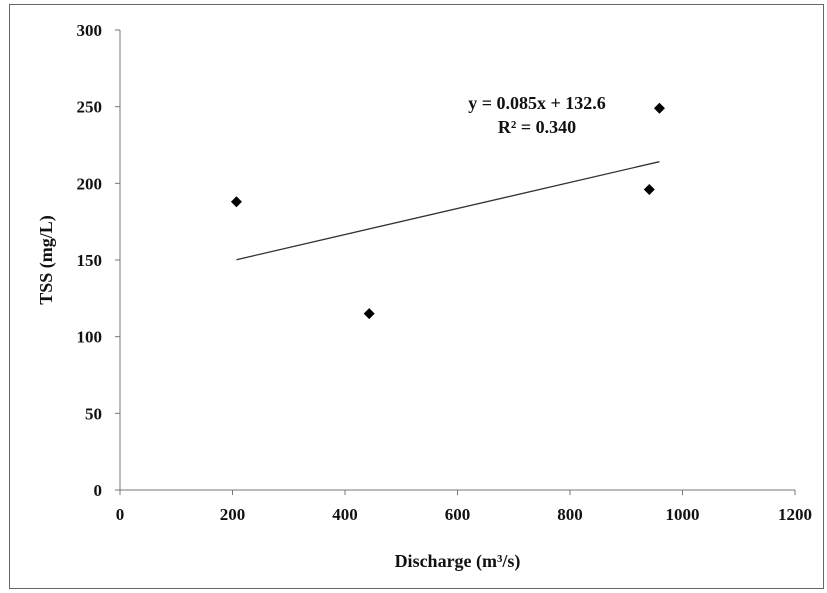 The image size is (827, 593). What do you see at coordinates (458, 561) in the screenshot?
I see `x-axis-label: Discharge (m³/s)` at bounding box center [458, 561].